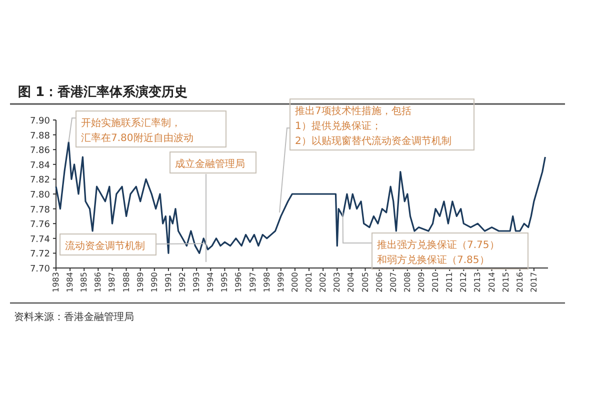  Describe the element at coordinates (295, 282) in the screenshot. I see `x-tick-label: 2000` at that location.